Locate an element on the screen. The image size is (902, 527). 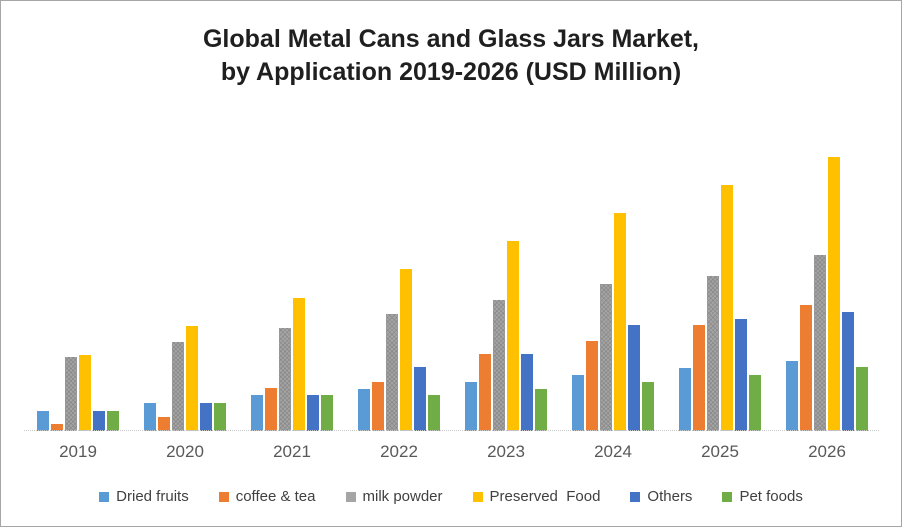
bar-others-2023 is located at coordinates (527, 392).